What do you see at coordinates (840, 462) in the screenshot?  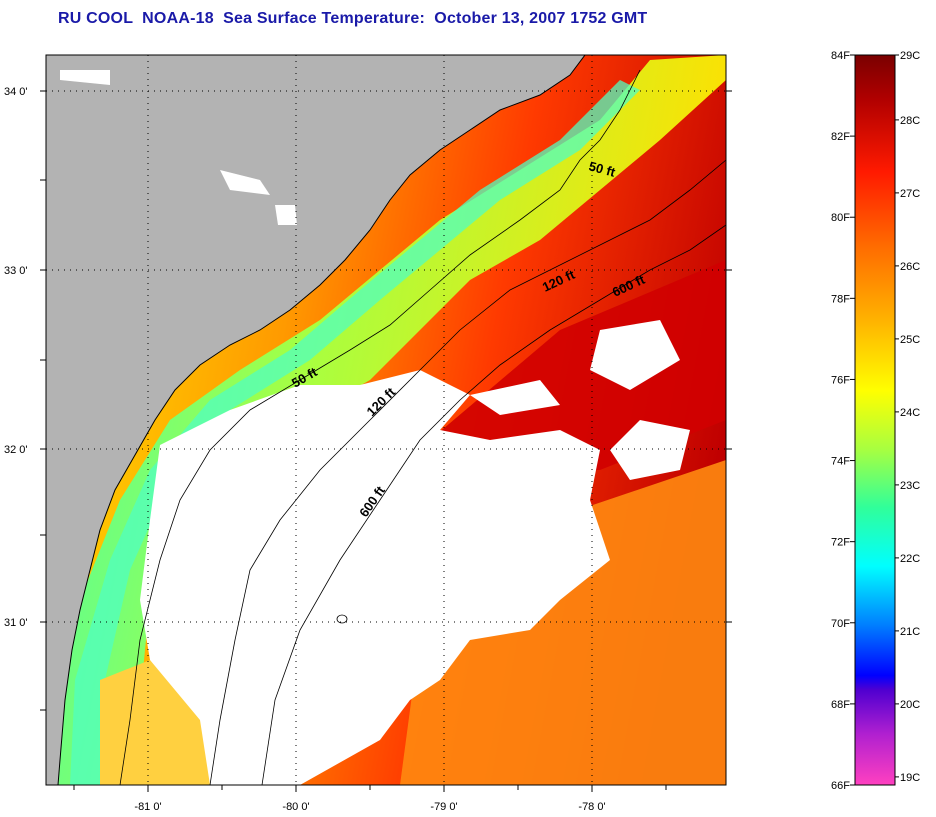 I see `colorbar-f-label: 74F` at bounding box center [840, 462].